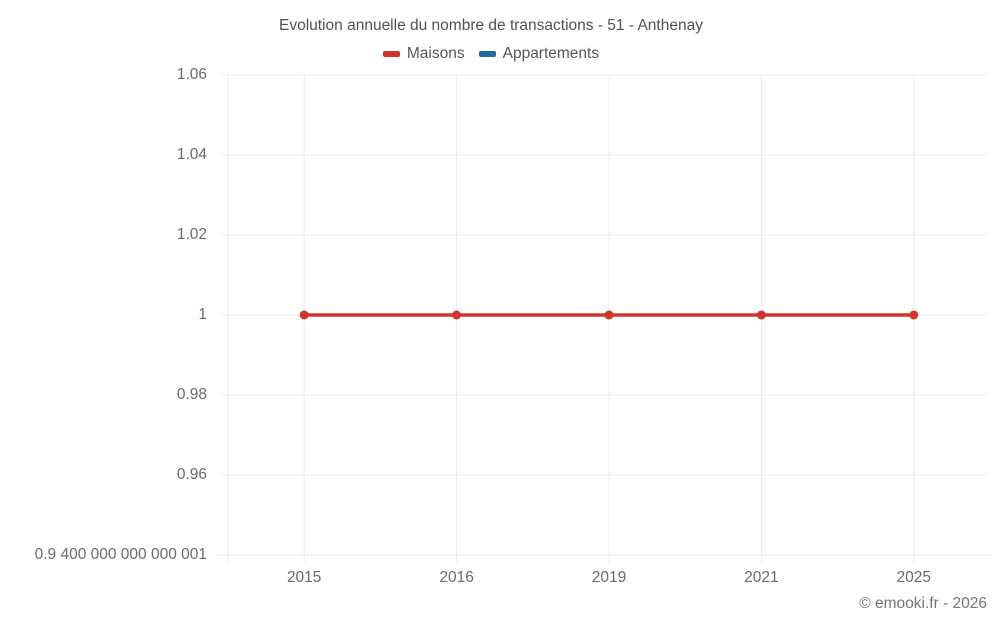 Image resolution: width=1000 pixels, height=625 pixels. I want to click on legend-label-maisons: Maisons, so click(435, 53).